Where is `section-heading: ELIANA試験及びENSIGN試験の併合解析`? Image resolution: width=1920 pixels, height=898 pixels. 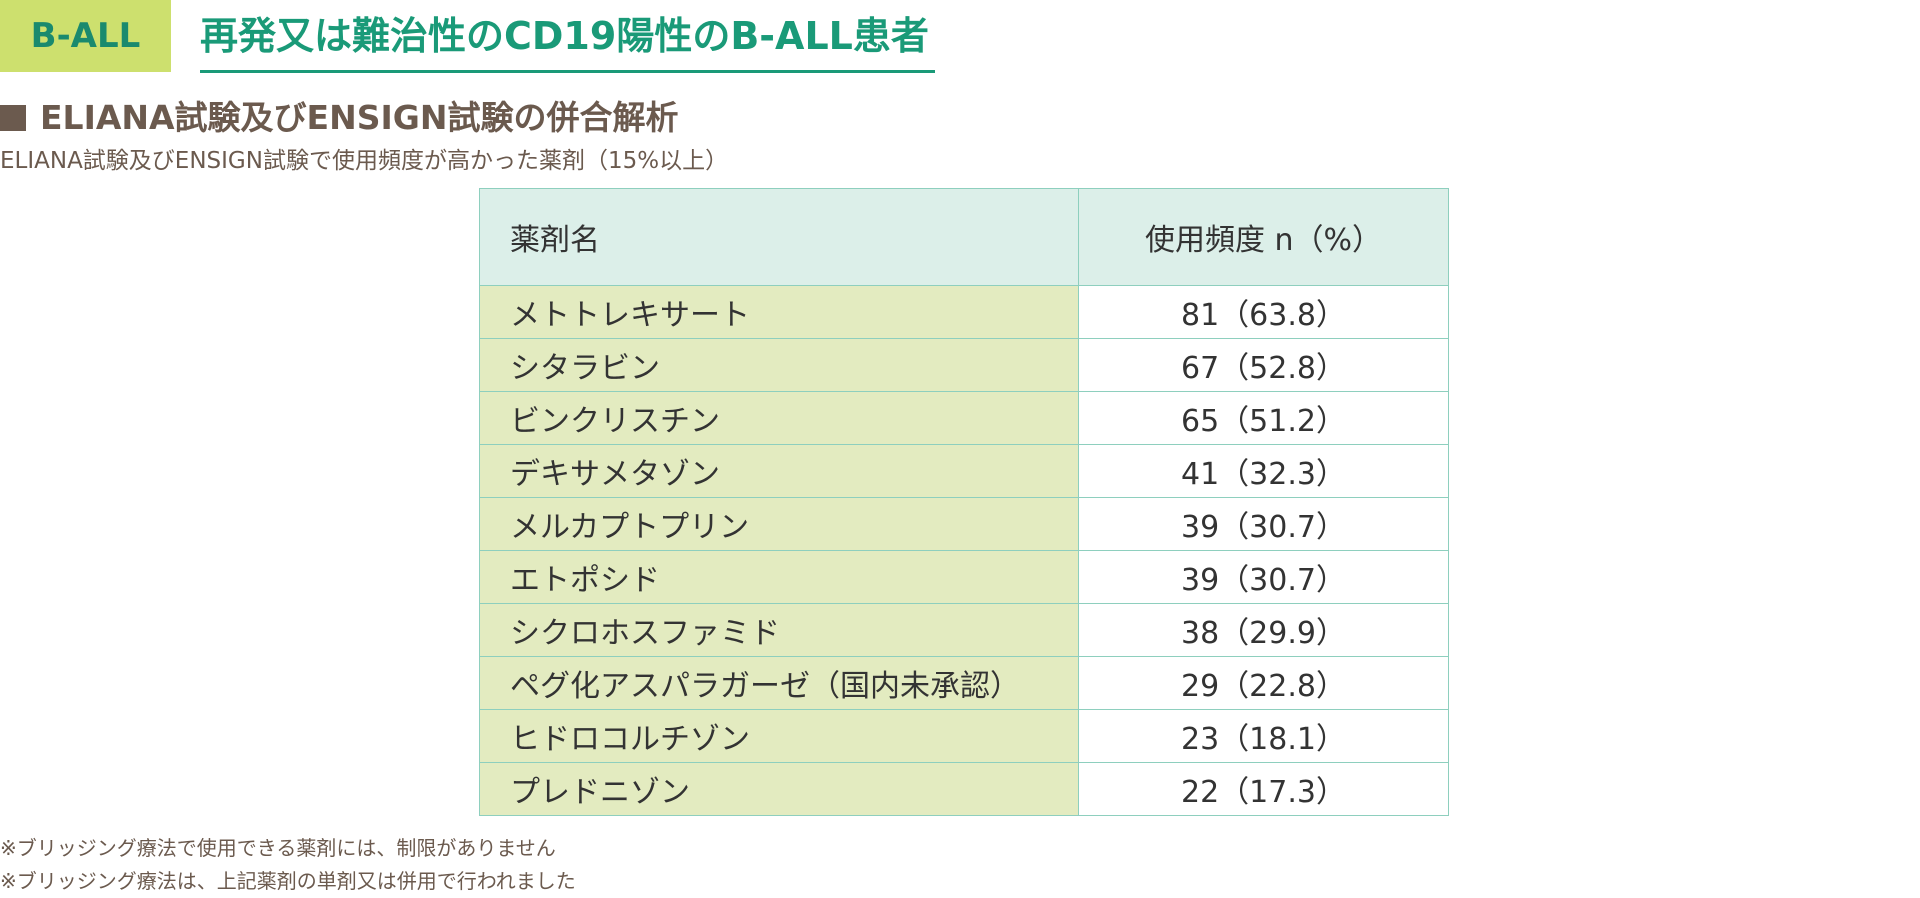
section-heading: ELIANA試験及びENSIGN試験の併合解析 is located at coordinates (339, 118).